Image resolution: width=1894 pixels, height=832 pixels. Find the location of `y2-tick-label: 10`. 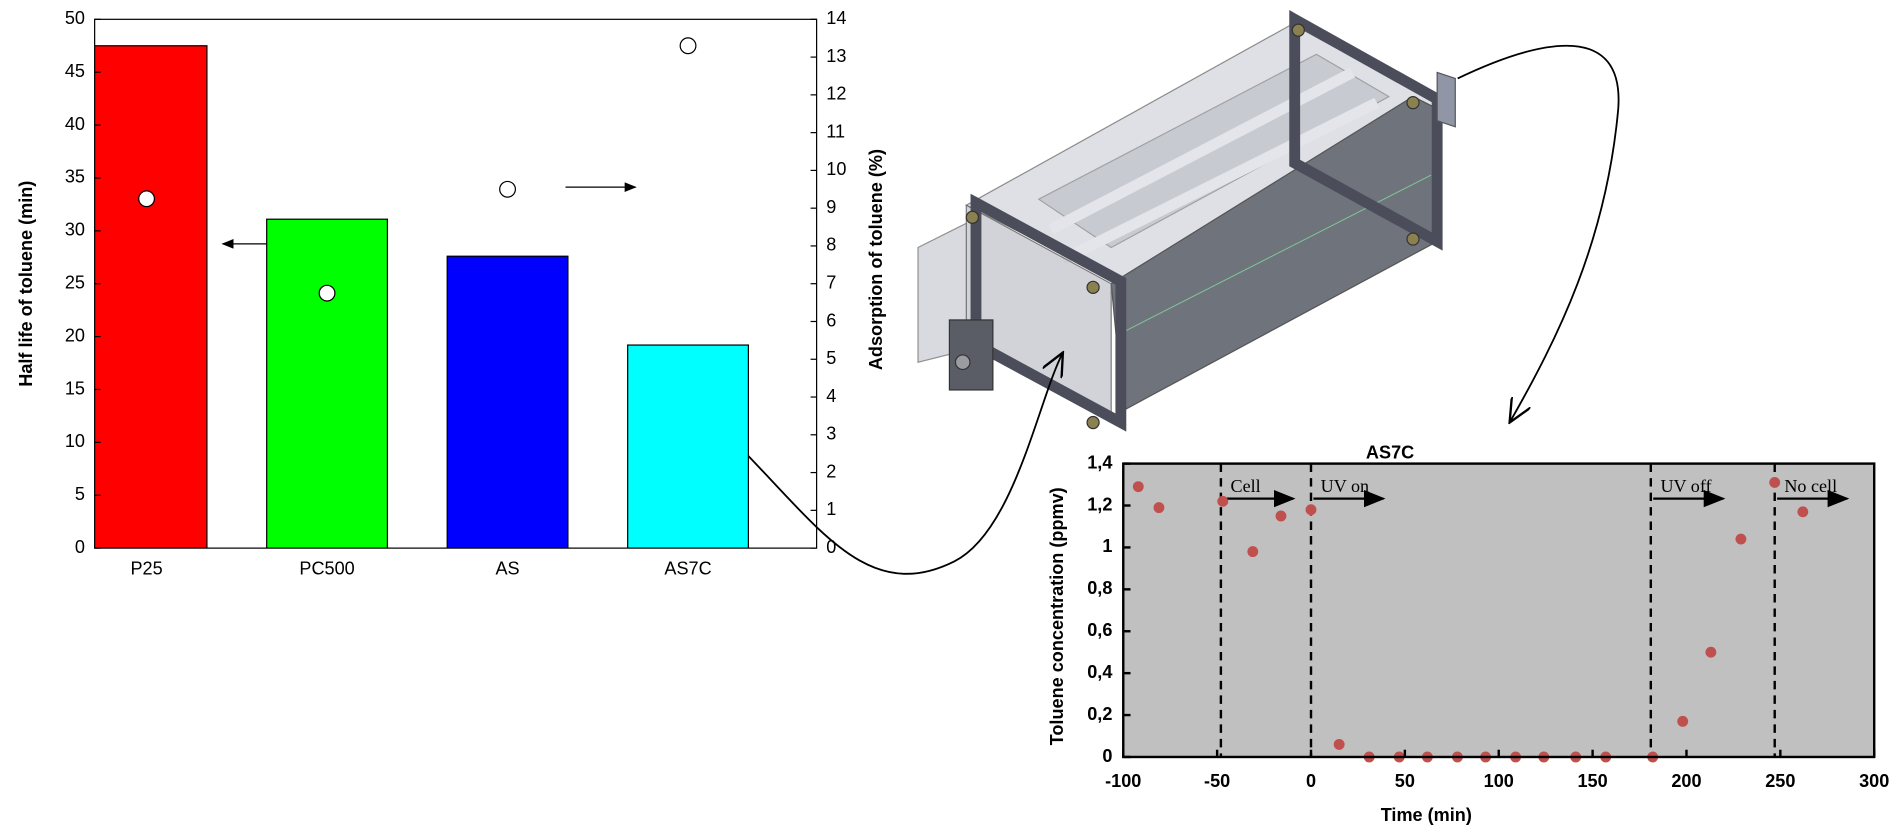

y2-tick-label: 10 is located at coordinates (836, 169).